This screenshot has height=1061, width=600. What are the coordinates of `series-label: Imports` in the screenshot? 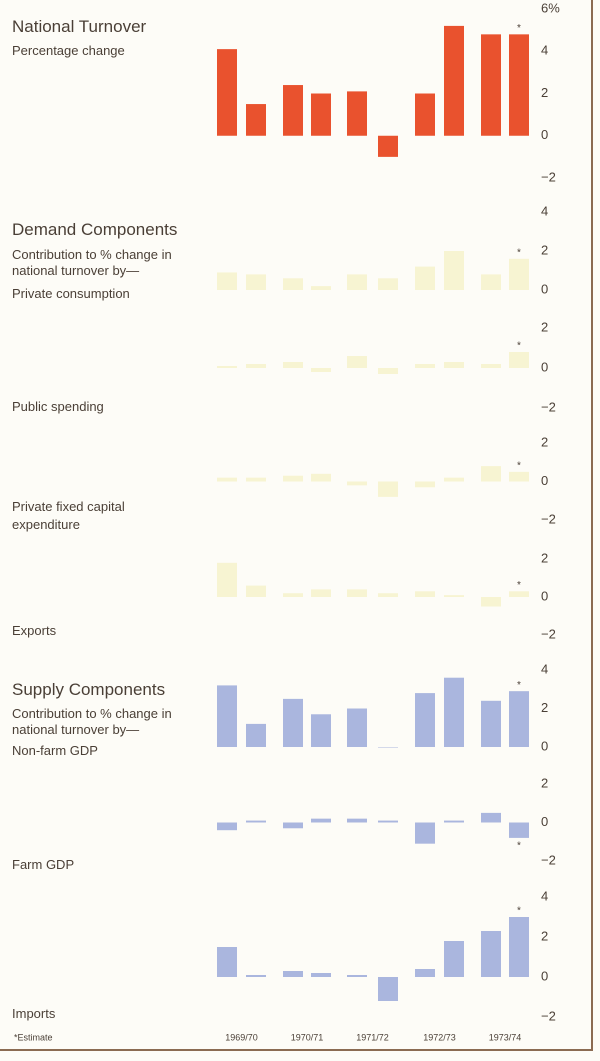 It's located at (34, 1013).